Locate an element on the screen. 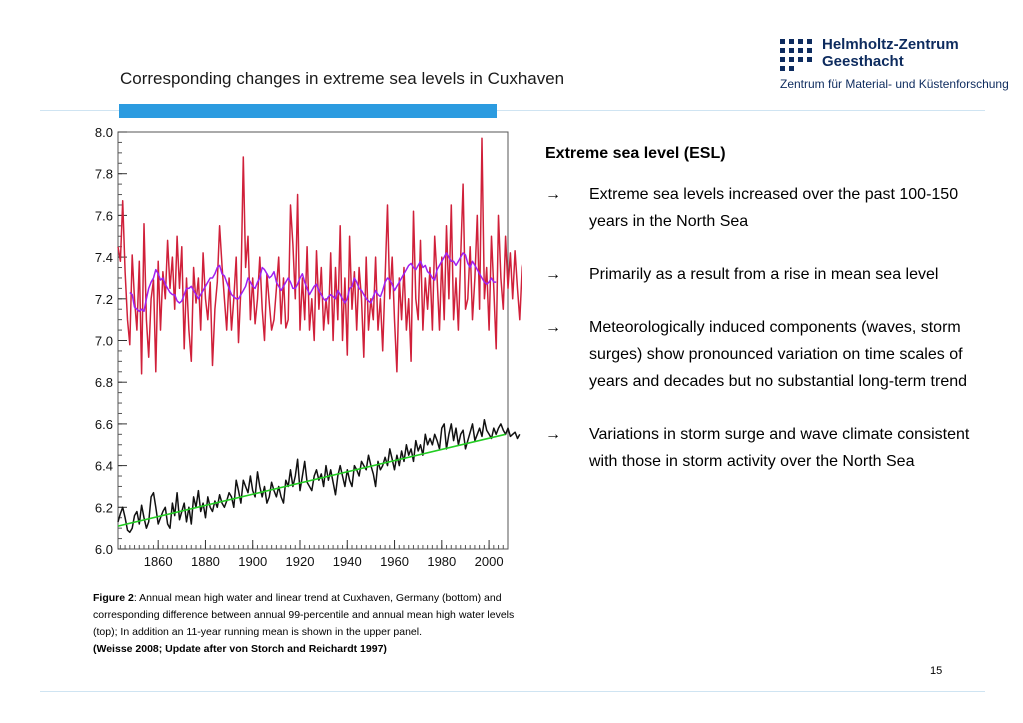 The image size is (1023, 723). x-tick-label: 1880 is located at coordinates (205, 561).